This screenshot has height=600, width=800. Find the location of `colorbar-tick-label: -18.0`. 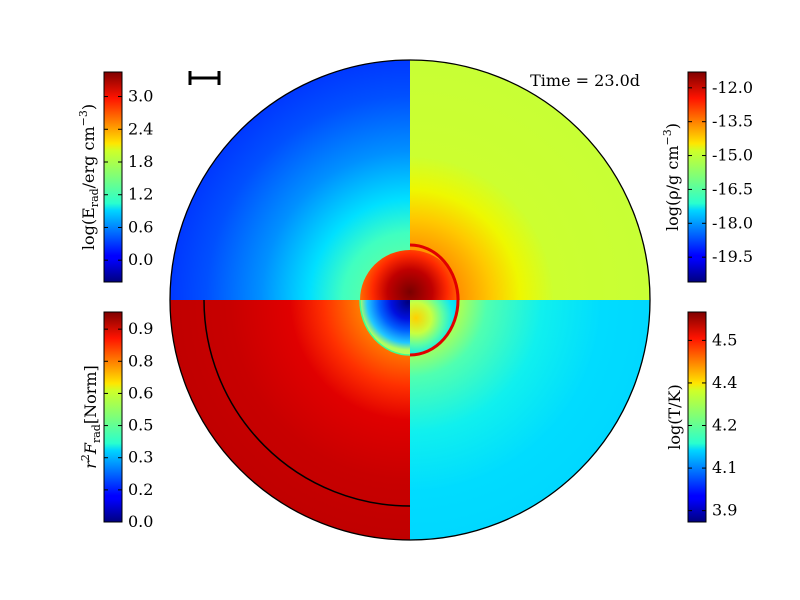

colorbar-tick-label: -18.0 is located at coordinates (732, 222).